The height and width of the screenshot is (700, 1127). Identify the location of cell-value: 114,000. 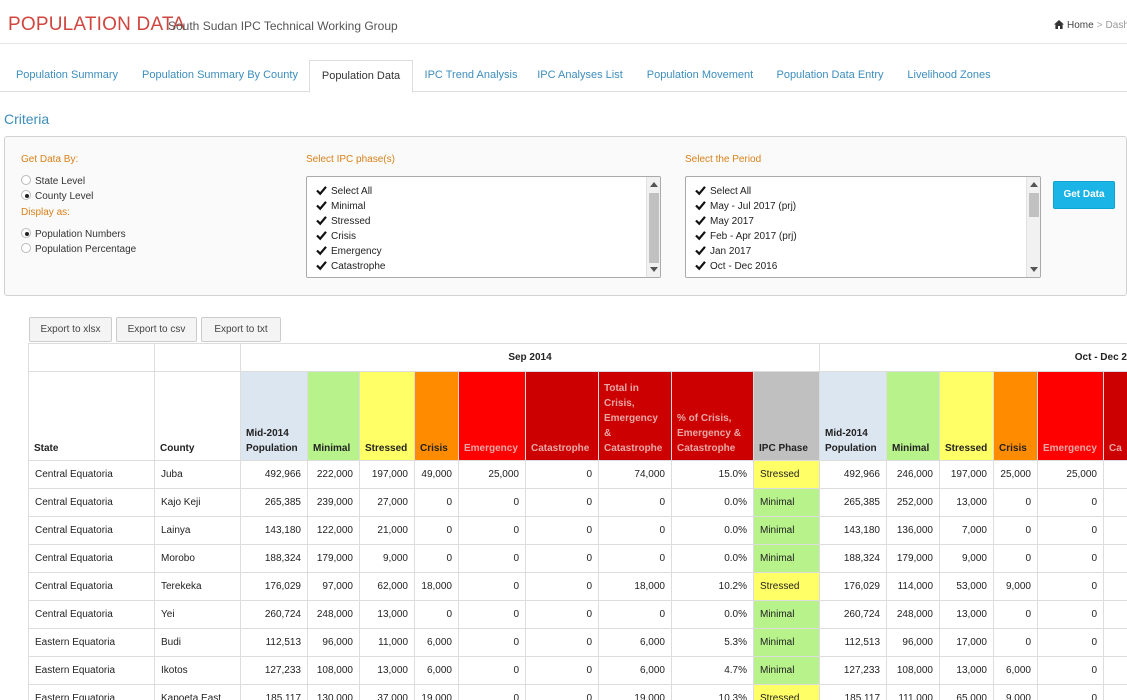
(913, 587).